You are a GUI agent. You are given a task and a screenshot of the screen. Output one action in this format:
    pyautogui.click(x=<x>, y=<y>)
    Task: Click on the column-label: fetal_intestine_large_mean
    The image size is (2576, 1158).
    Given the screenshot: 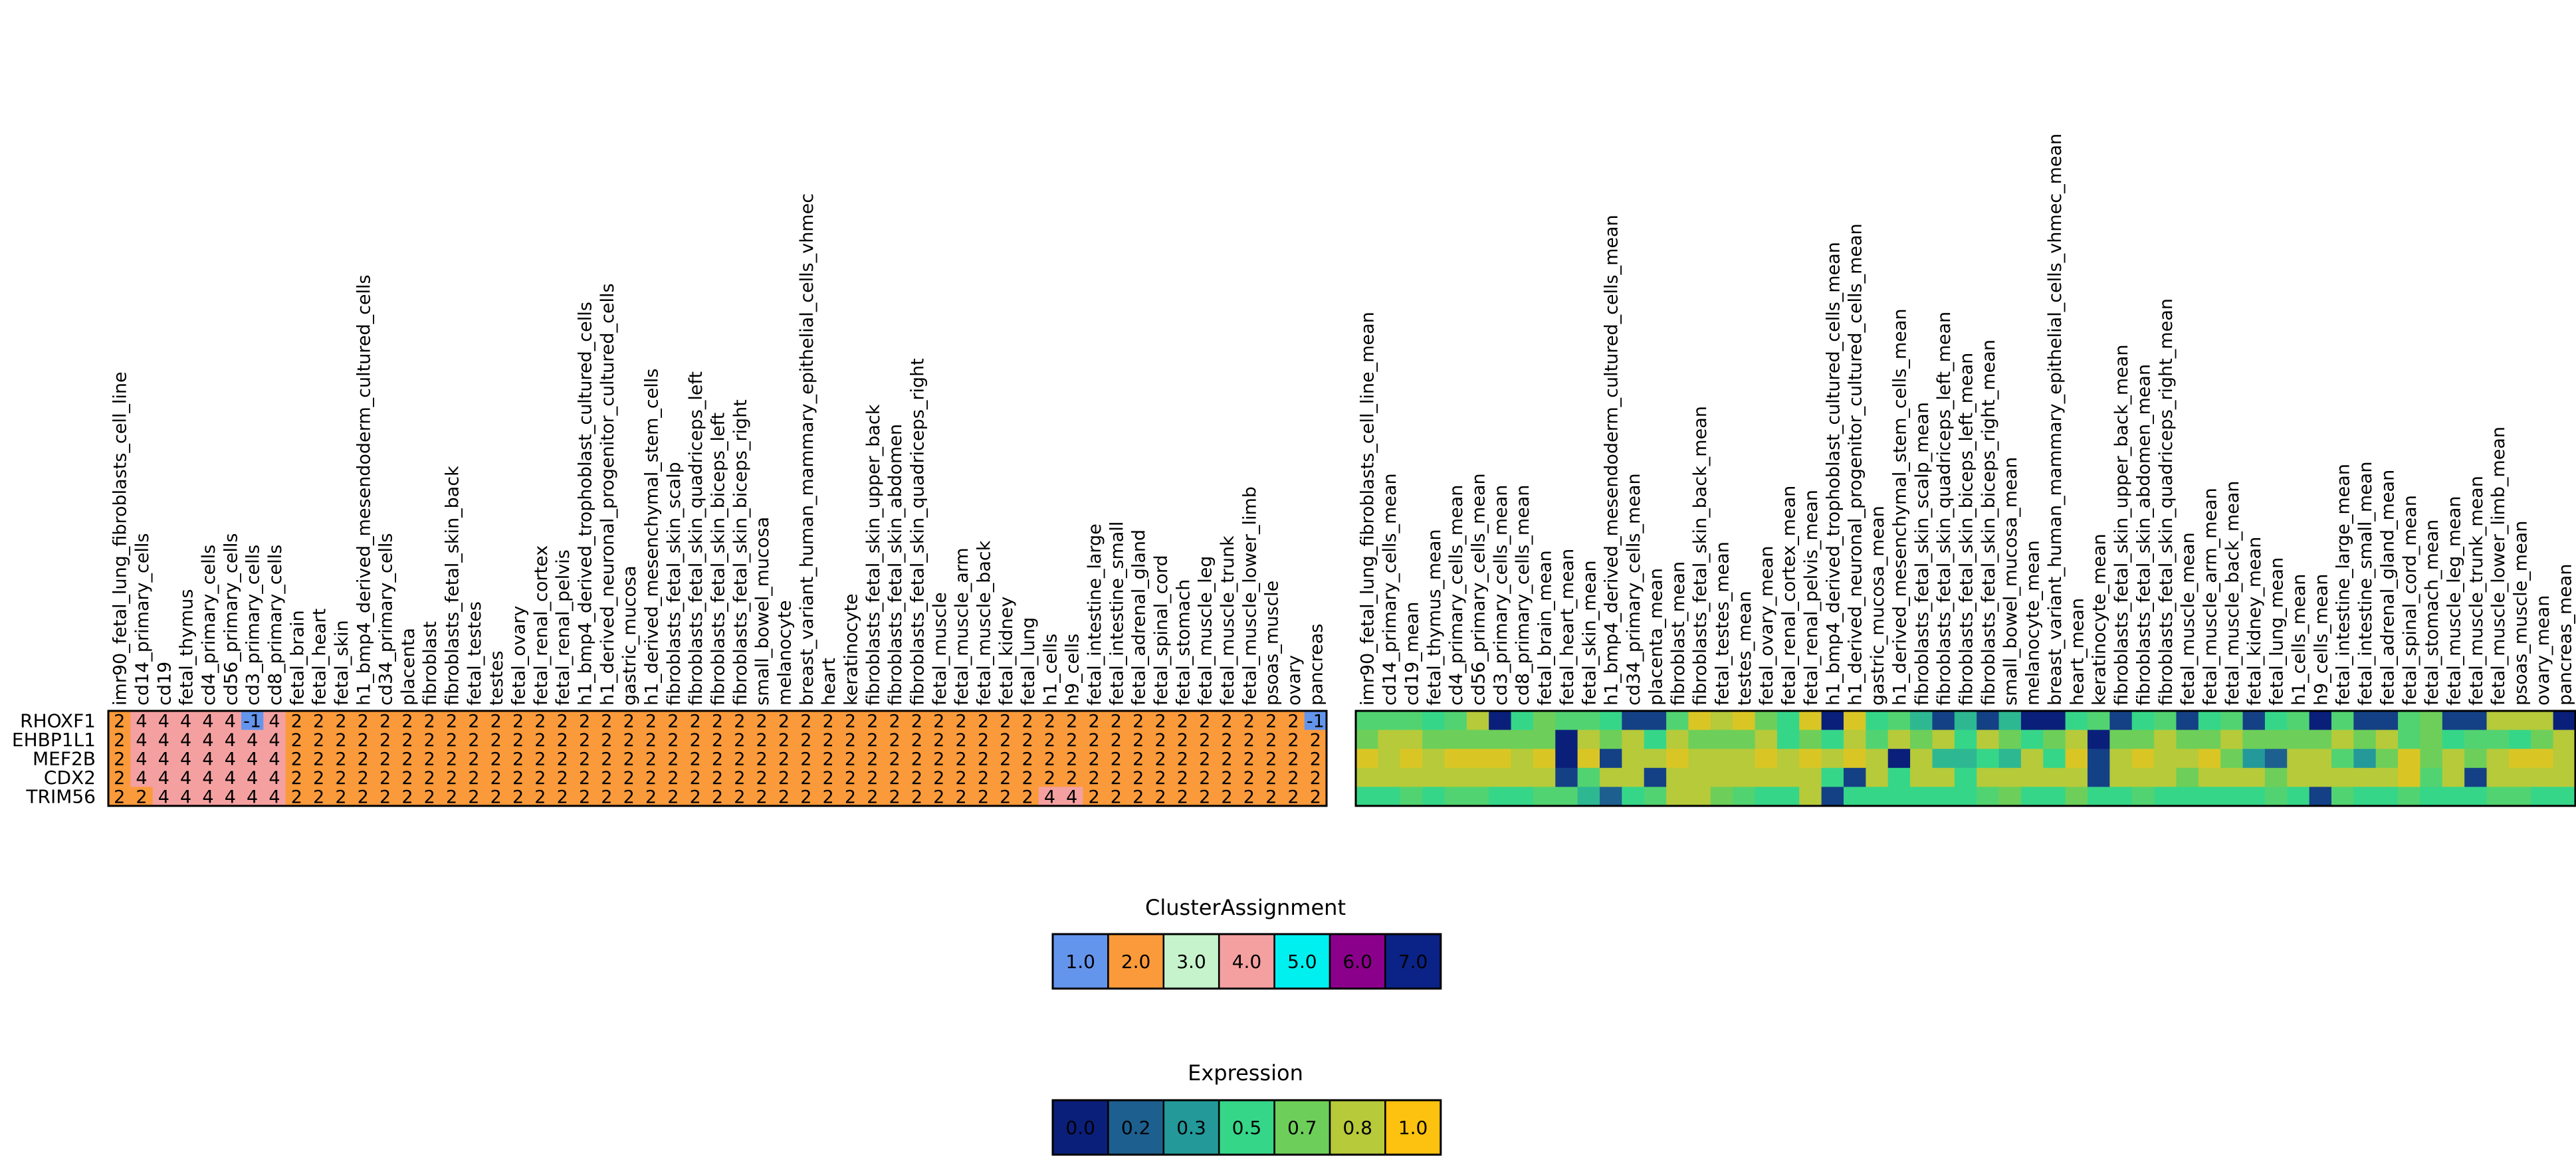 What is the action you would take?
    pyautogui.click(x=2343, y=585)
    